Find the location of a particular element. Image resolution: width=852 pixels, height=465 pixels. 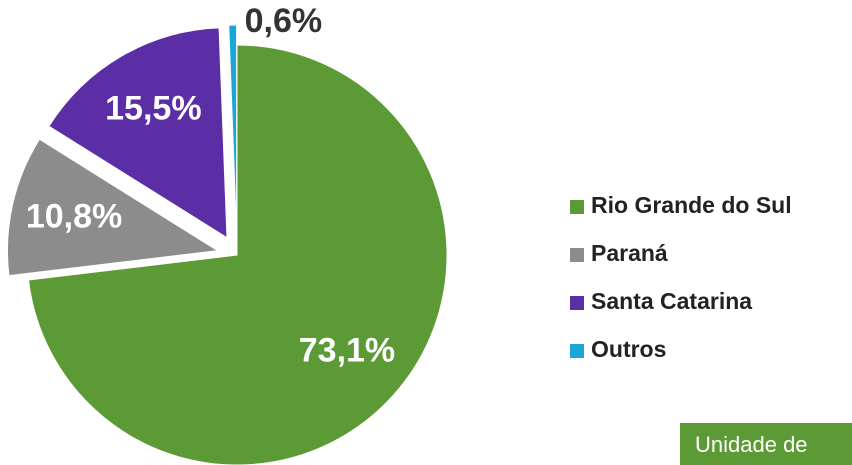

slice-label: 0,6% is located at coordinates (284, 21).